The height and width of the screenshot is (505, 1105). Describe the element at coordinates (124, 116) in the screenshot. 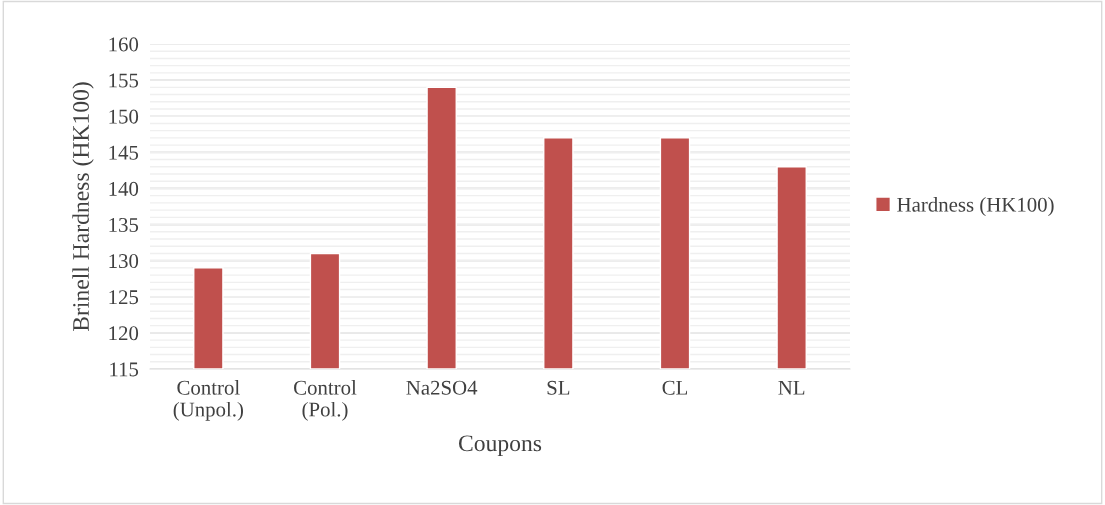

I see `y-tick-label: 150` at that location.